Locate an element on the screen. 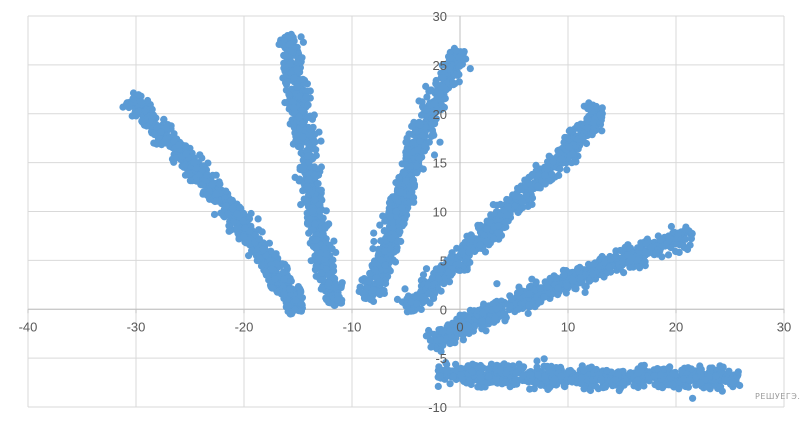  y-tick-label: -10 is located at coordinates (437, 407).